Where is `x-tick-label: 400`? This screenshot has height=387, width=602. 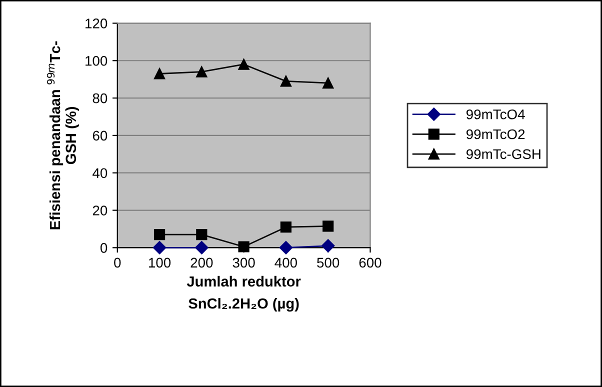 x-tick-label: 400 is located at coordinates (285, 263).